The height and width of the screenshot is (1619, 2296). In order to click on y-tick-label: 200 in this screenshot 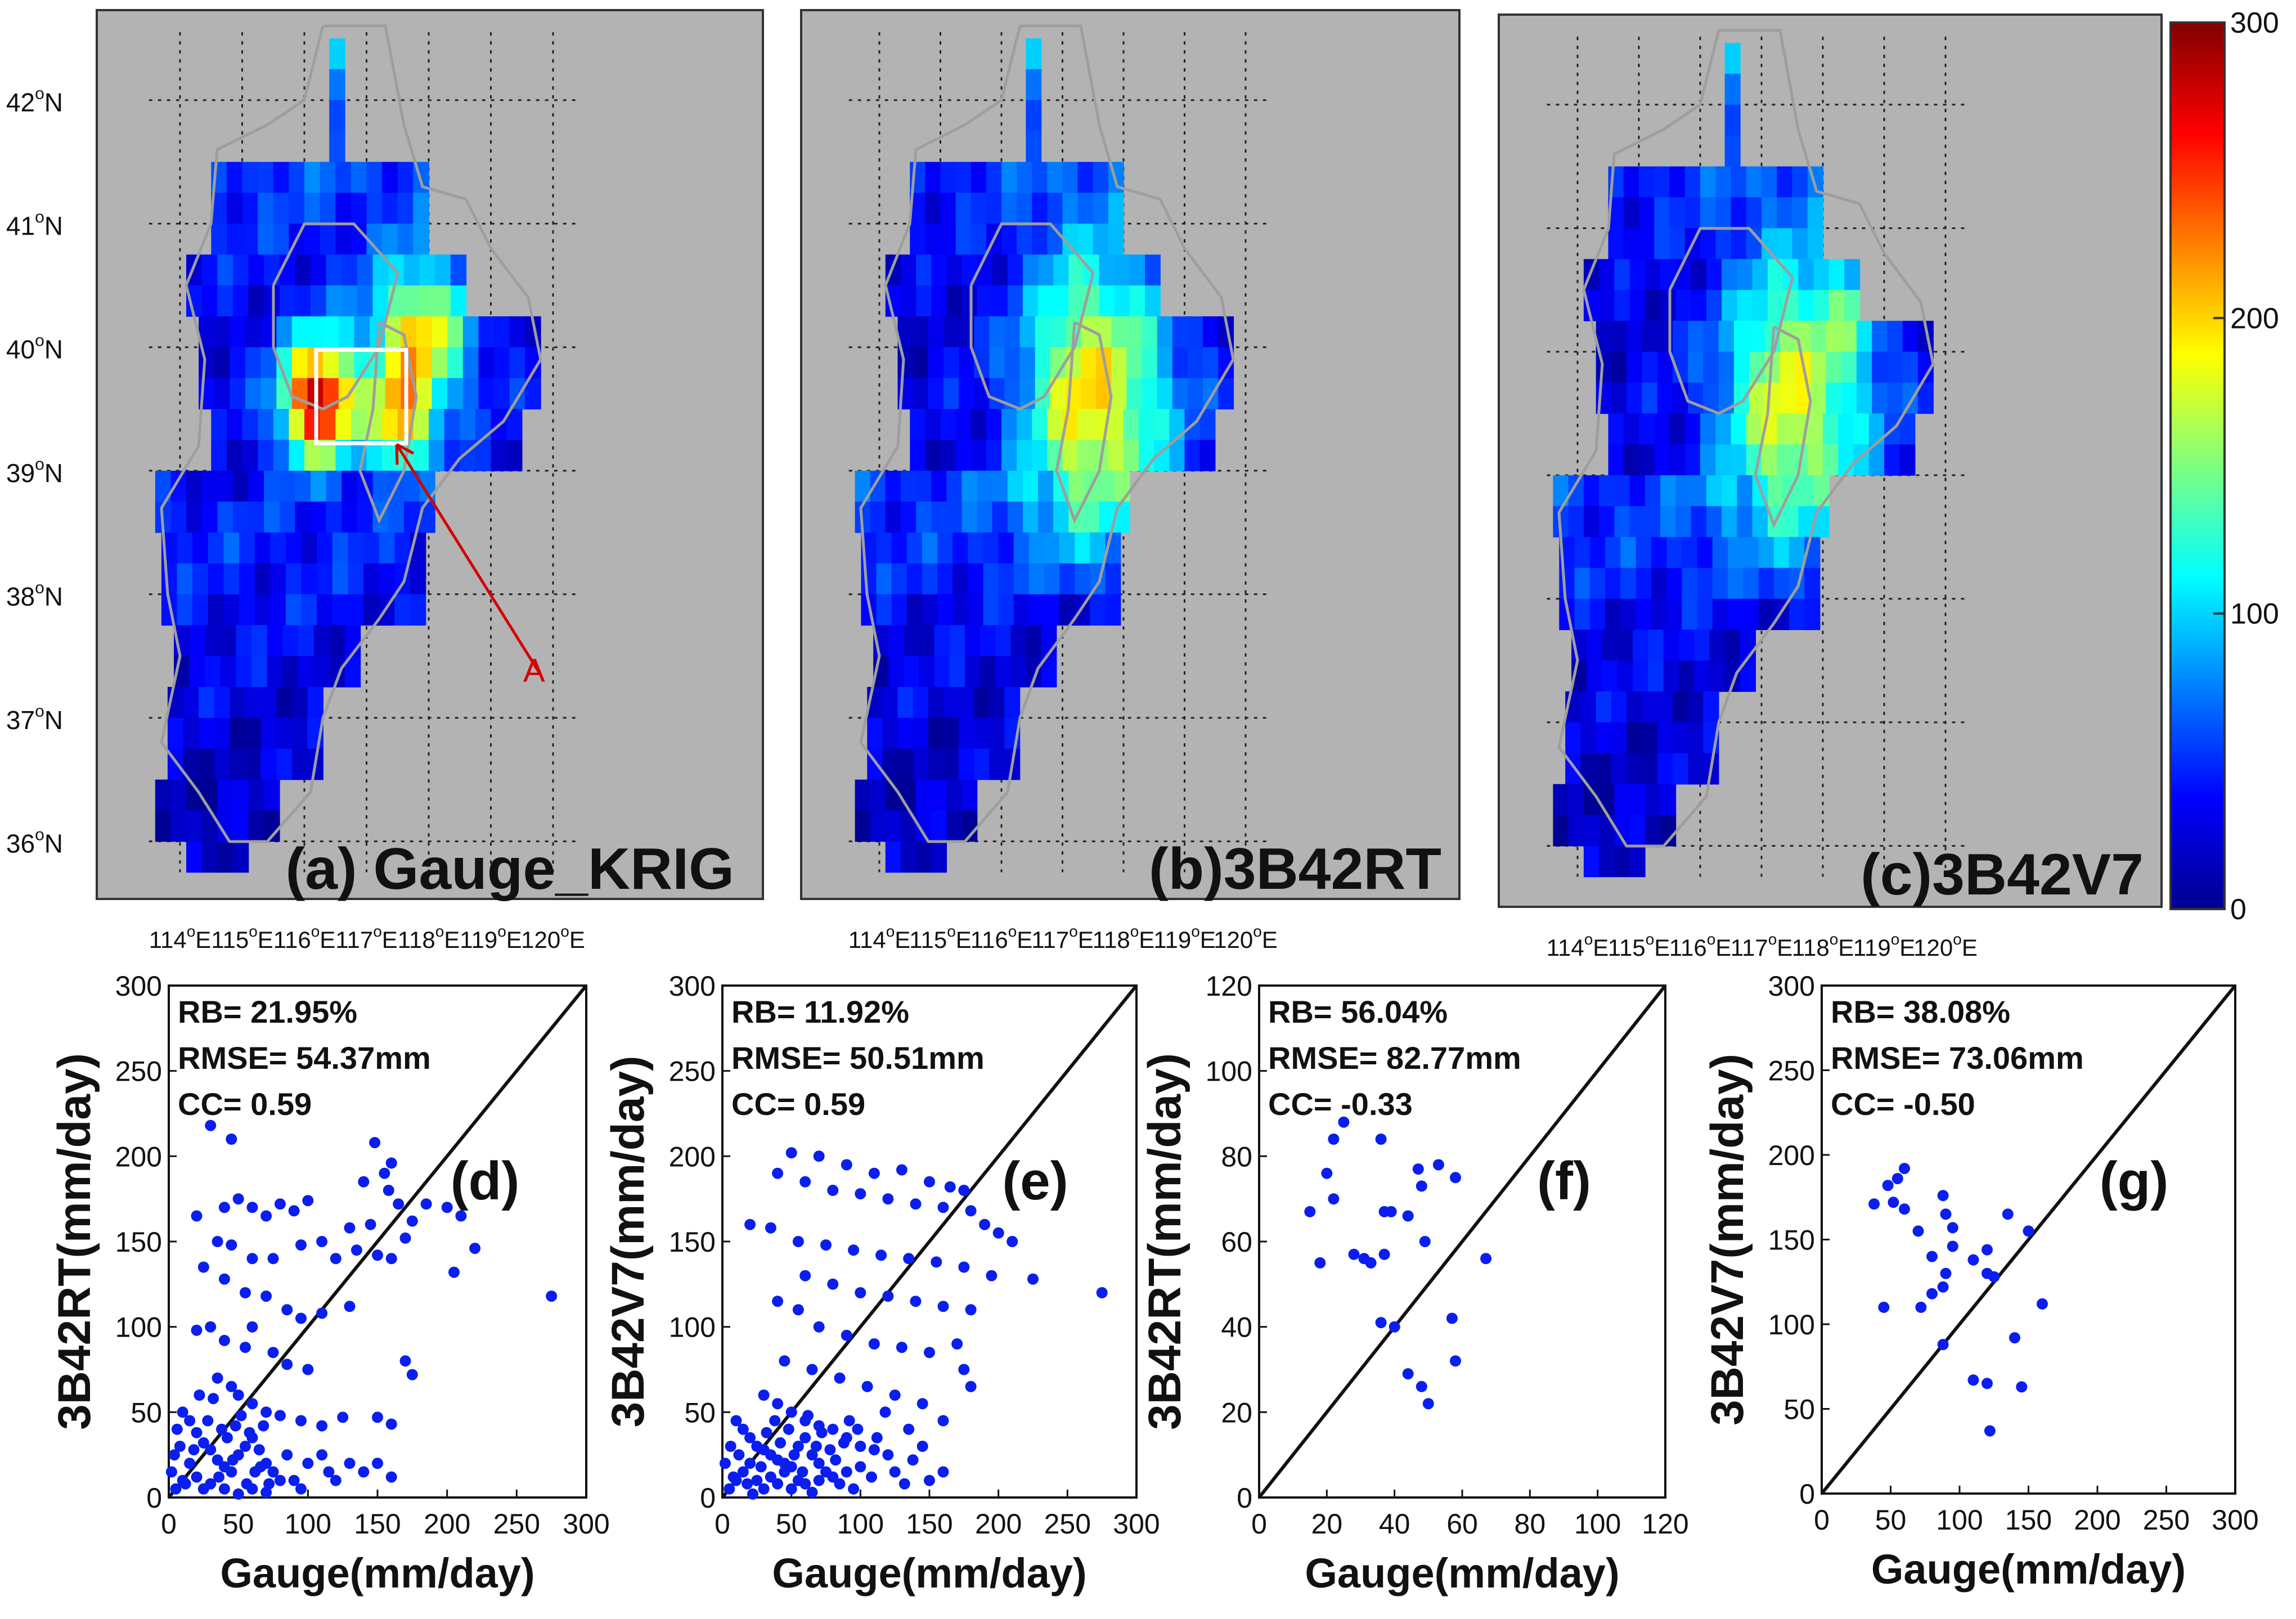, I will do `click(692, 1156)`.